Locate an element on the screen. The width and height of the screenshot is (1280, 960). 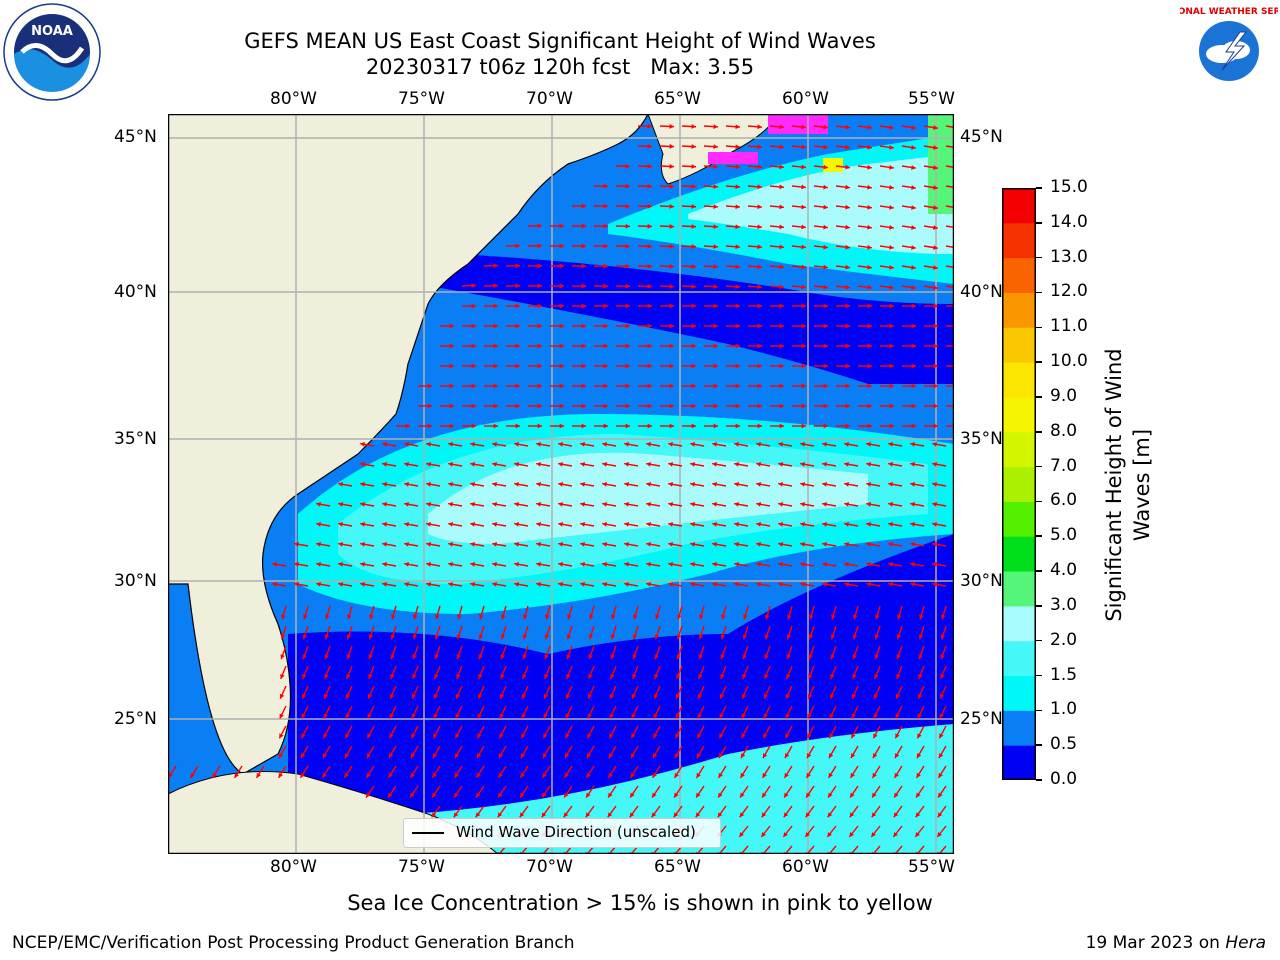
lon-label-top: 55°W is located at coordinates (931, 99).